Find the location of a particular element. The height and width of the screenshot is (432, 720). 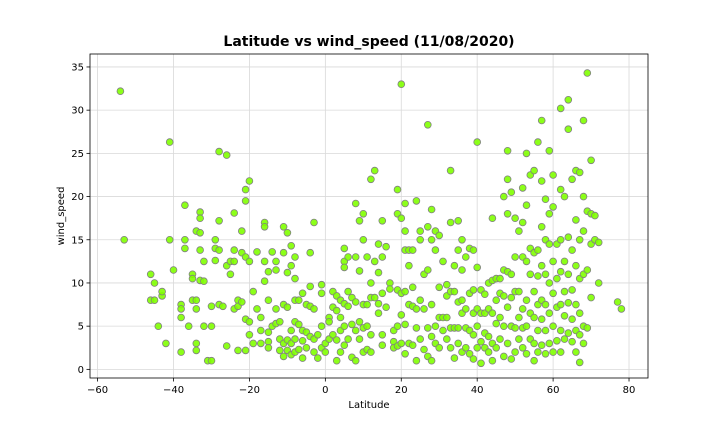

x-tick-label: −40 is located at coordinates (173, 390).